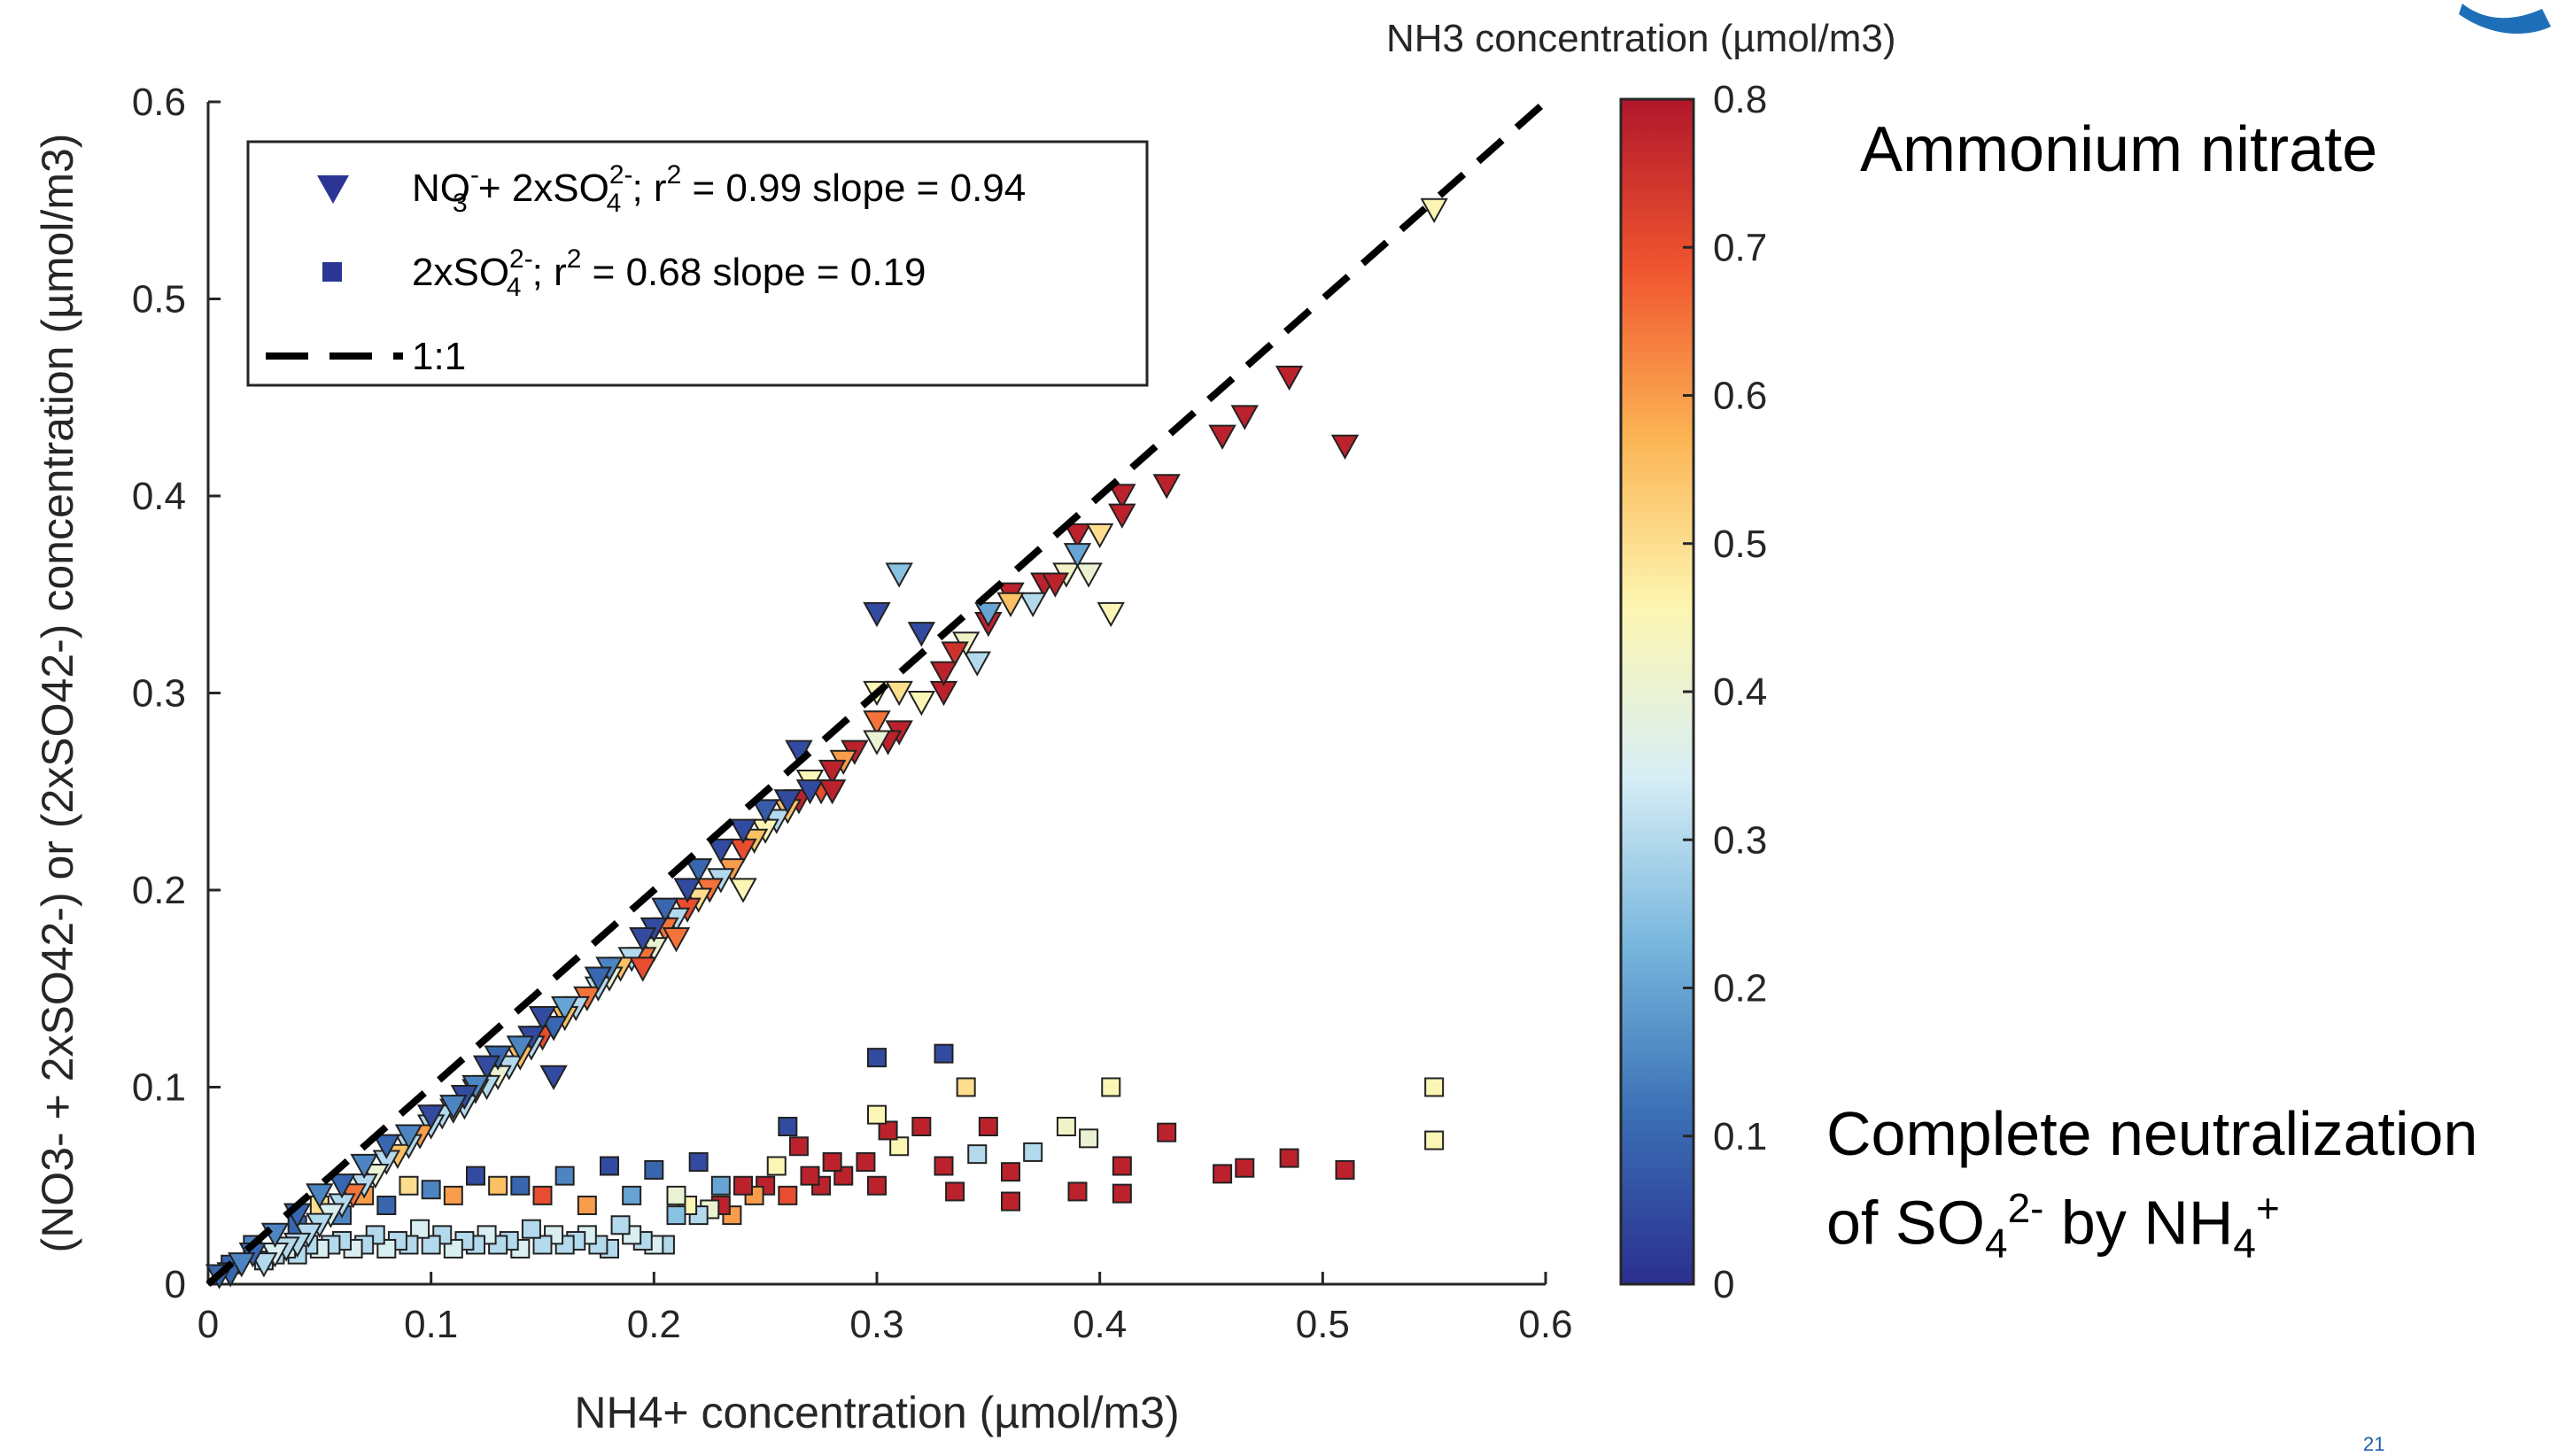 The height and width of the screenshot is (1456, 2558). Describe the element at coordinates (460, 203) in the screenshot. I see `legend-label-part: 3` at that location.